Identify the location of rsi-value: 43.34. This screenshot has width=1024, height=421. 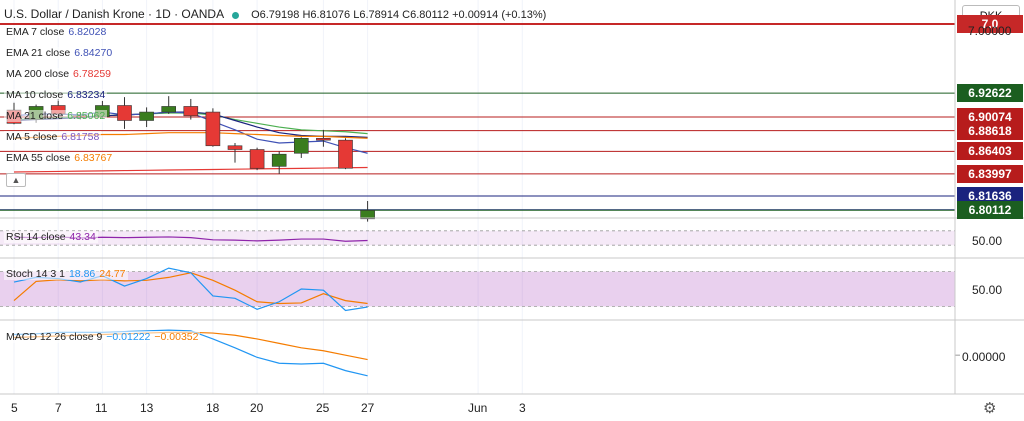
(82, 237).